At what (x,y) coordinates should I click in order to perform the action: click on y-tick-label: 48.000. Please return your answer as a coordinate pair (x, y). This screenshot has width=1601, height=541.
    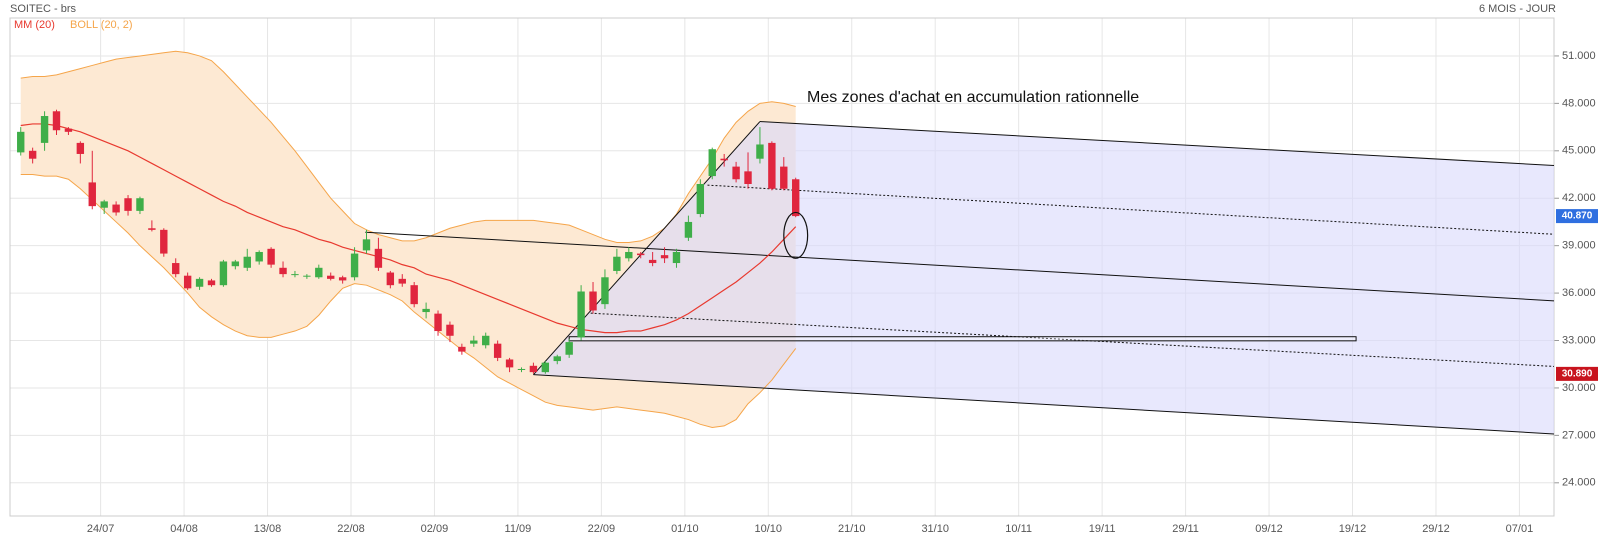
    Looking at the image, I should click on (1579, 103).